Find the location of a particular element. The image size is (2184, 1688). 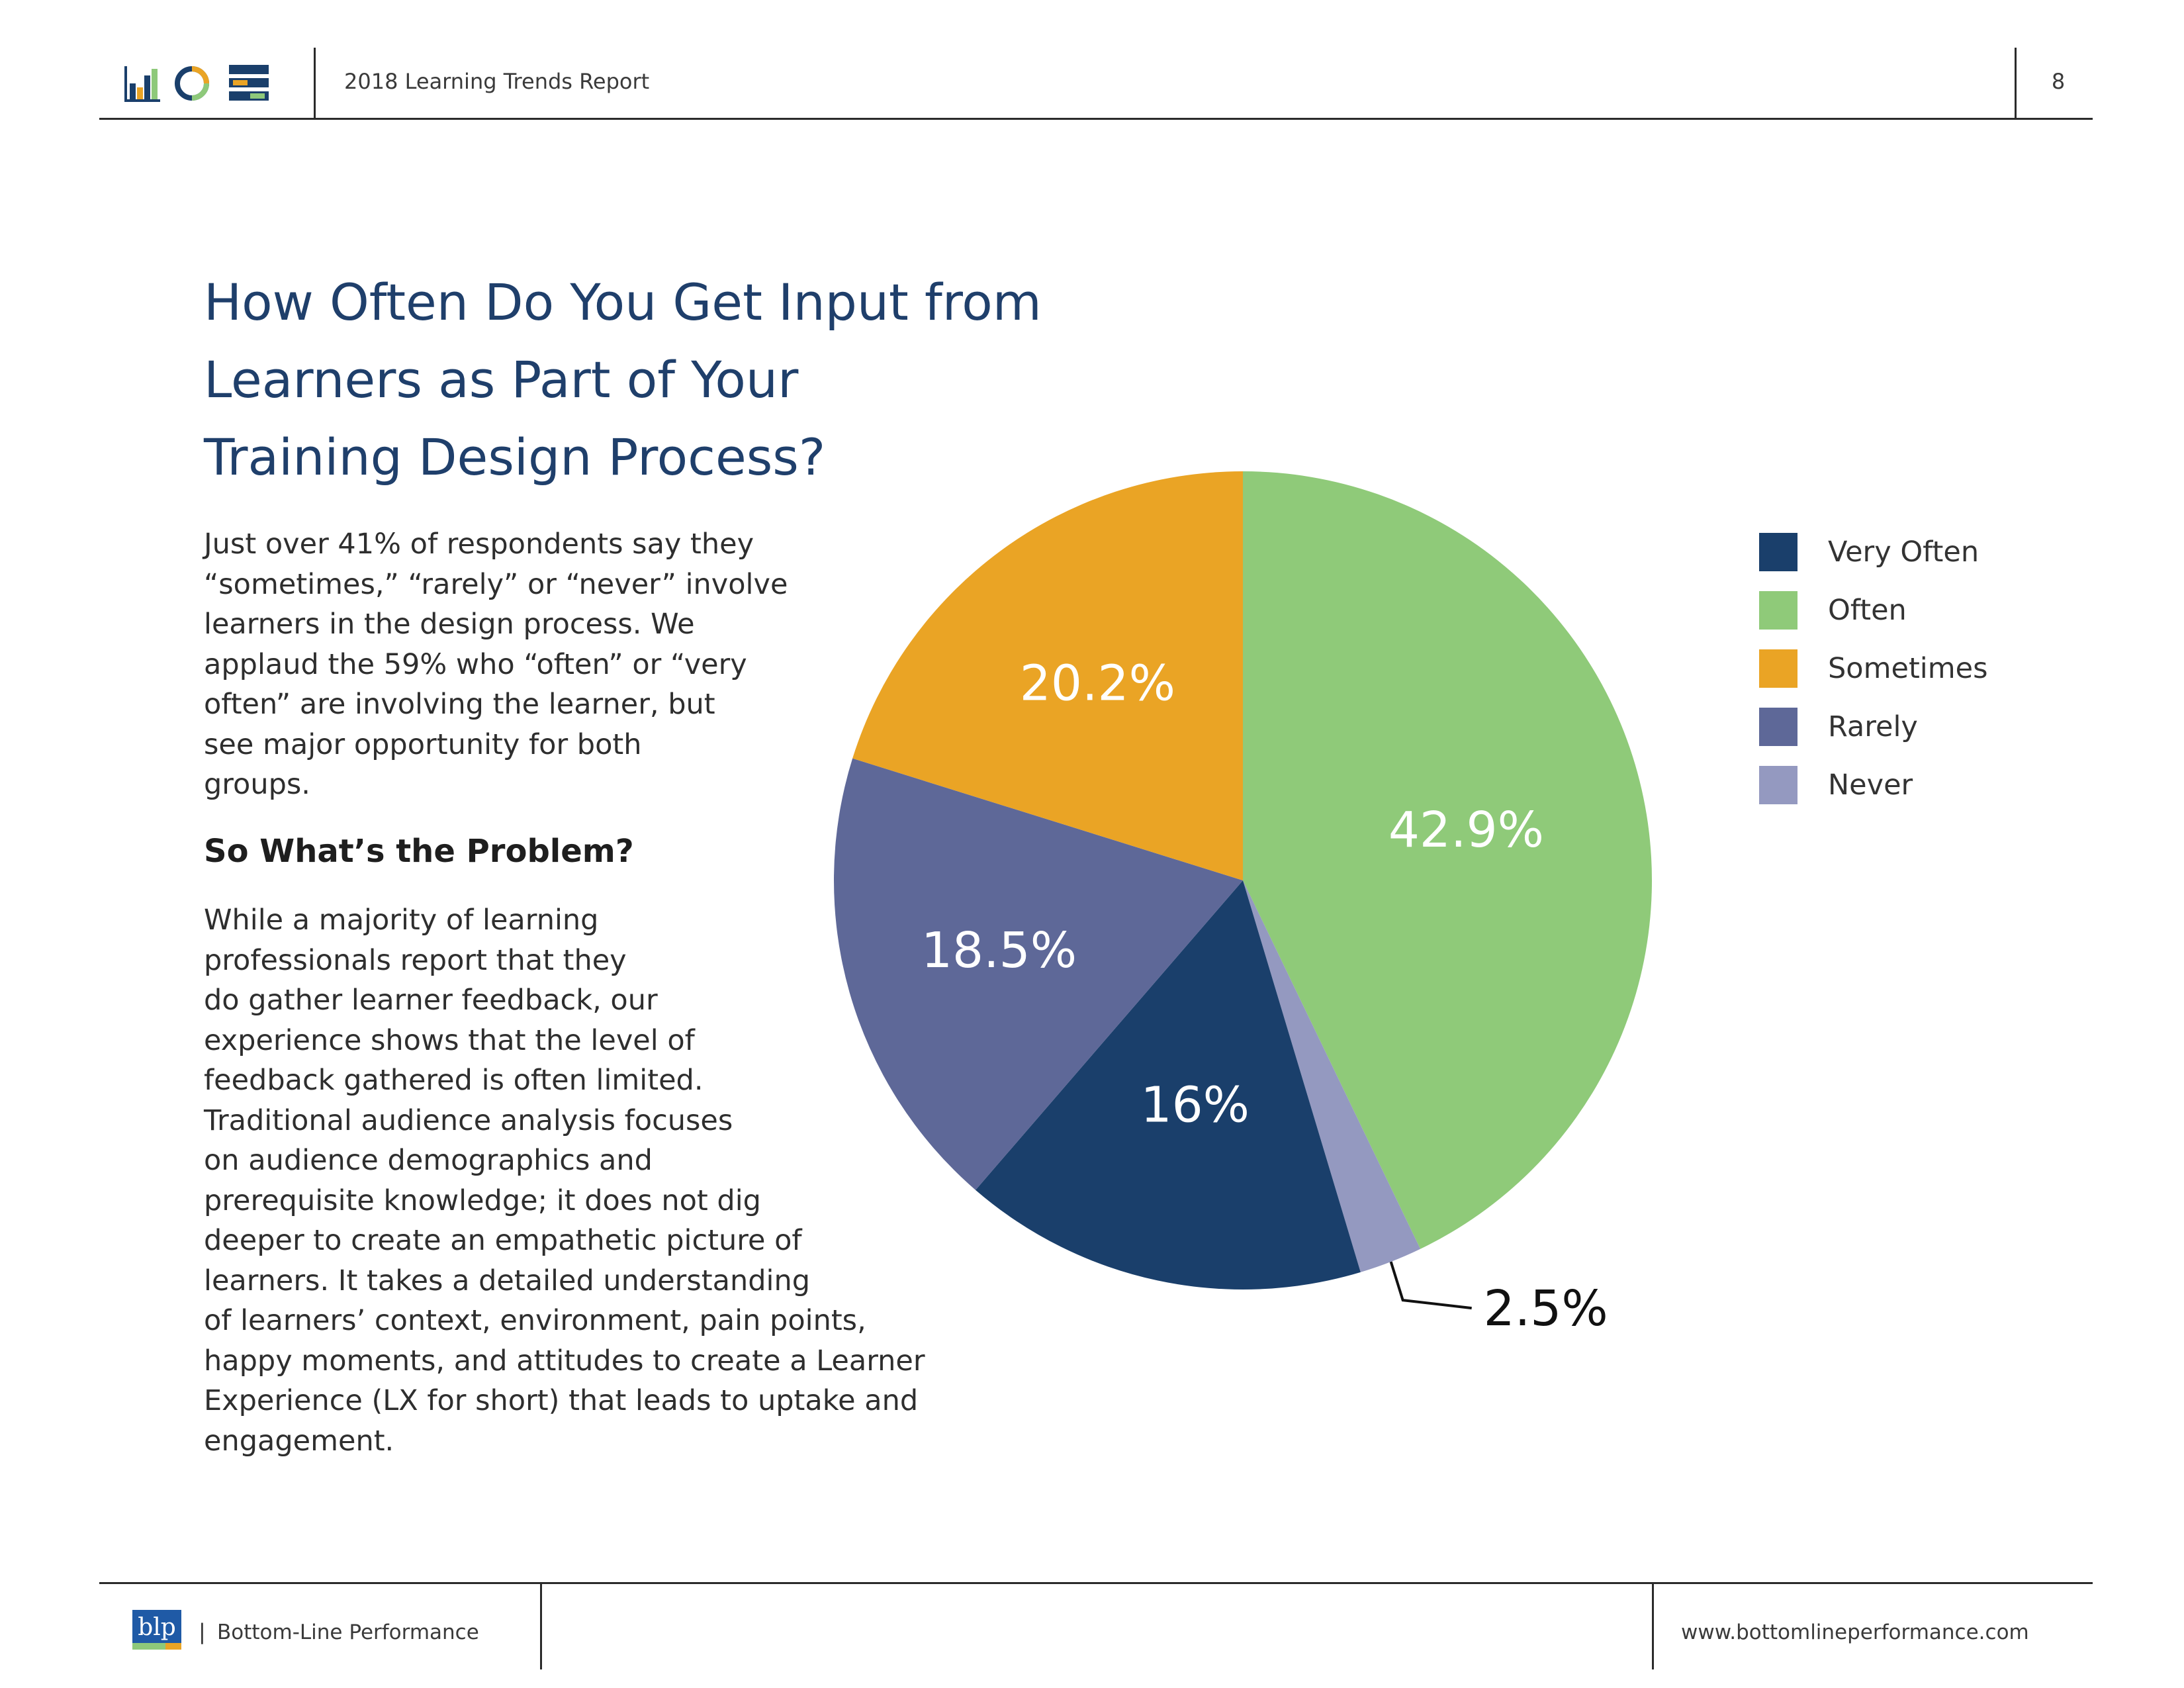

logo-text: blp is located at coordinates (157, 1627).